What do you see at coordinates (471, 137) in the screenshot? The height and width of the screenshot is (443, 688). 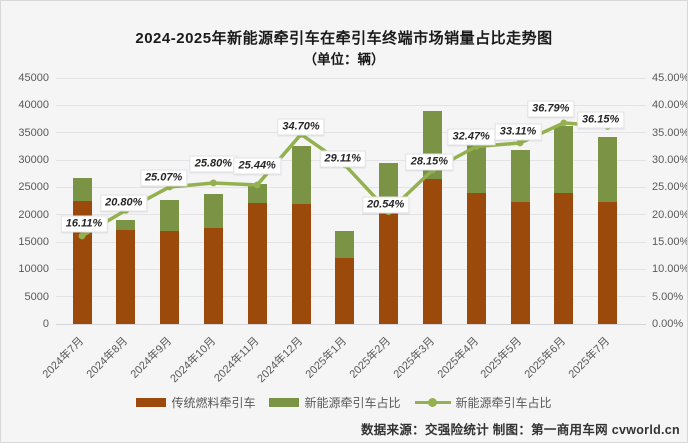 I see `data-label: 32.47%` at bounding box center [471, 137].